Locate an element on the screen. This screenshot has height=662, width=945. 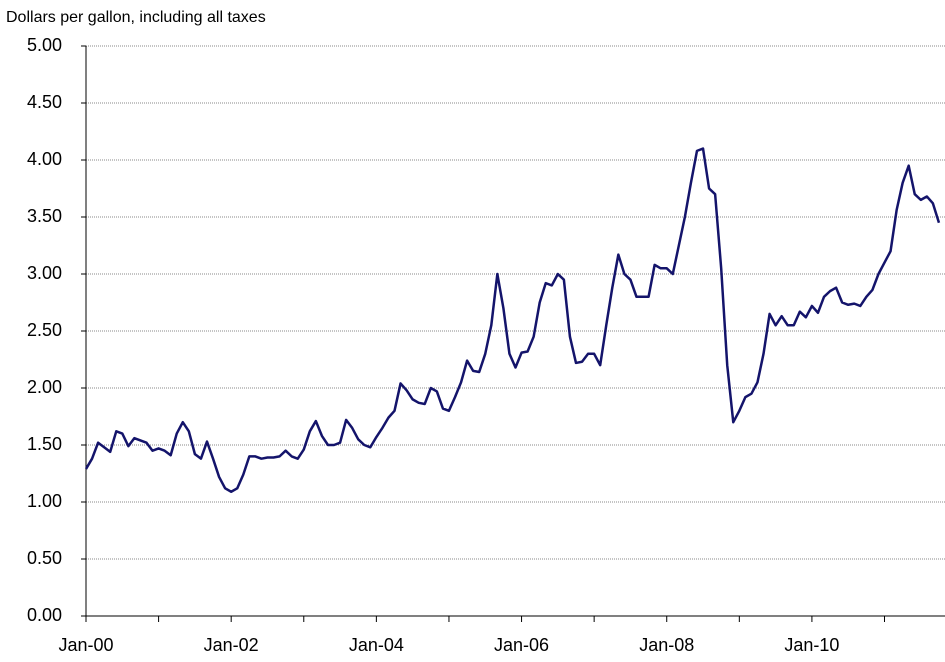
x-tick-label: Jan-00 is located at coordinates (85, 645).